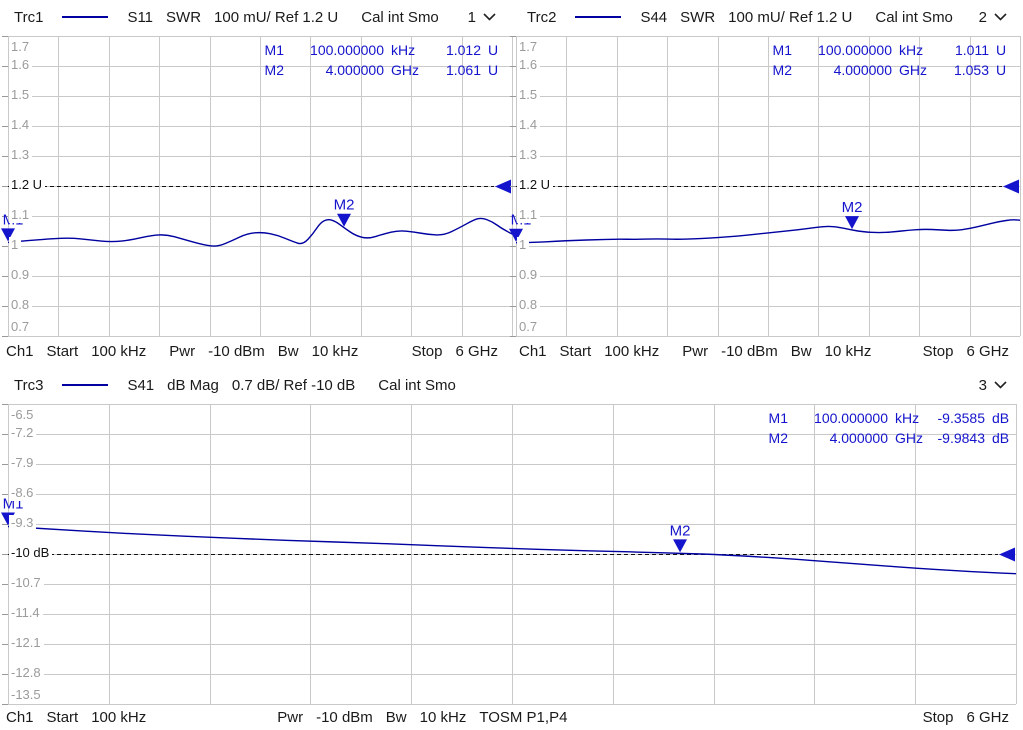  What do you see at coordinates (26, 613) in the screenshot?
I see `y-axis-label: -11.4` at bounding box center [26, 613].